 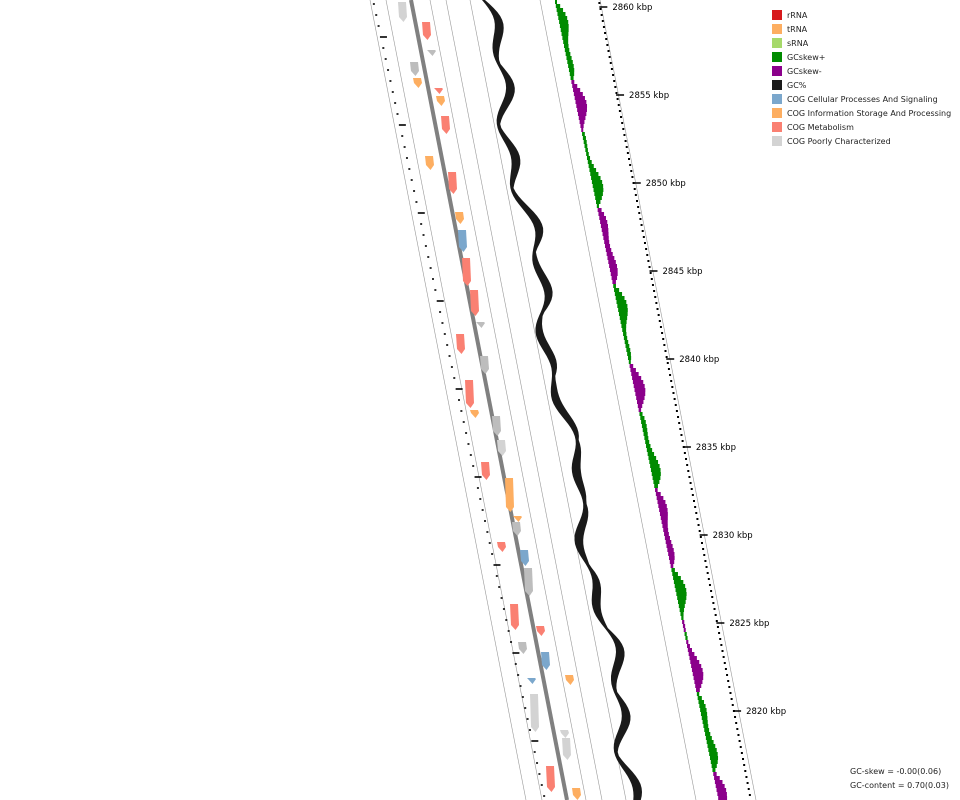 I want to click on legend-item: sRNA, so click(x=861, y=43).